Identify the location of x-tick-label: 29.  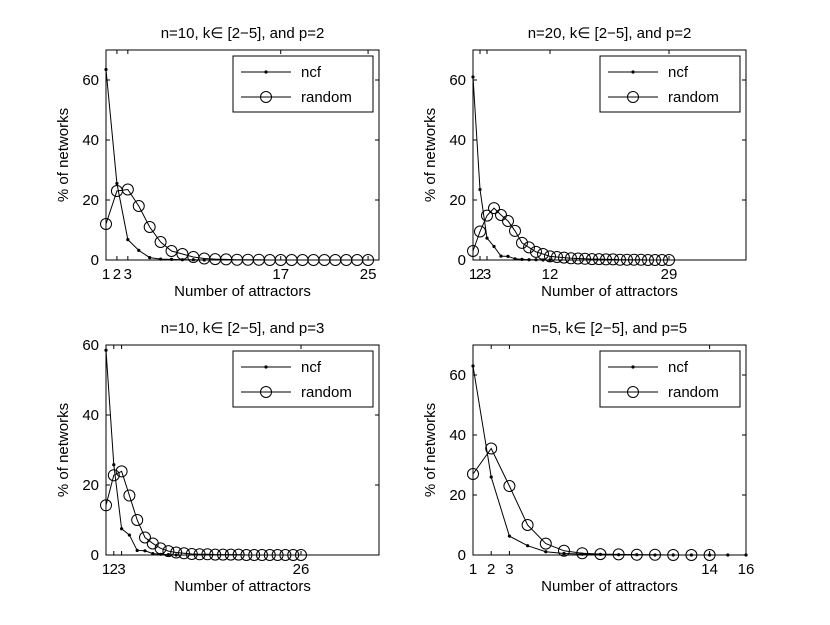
(669, 274).